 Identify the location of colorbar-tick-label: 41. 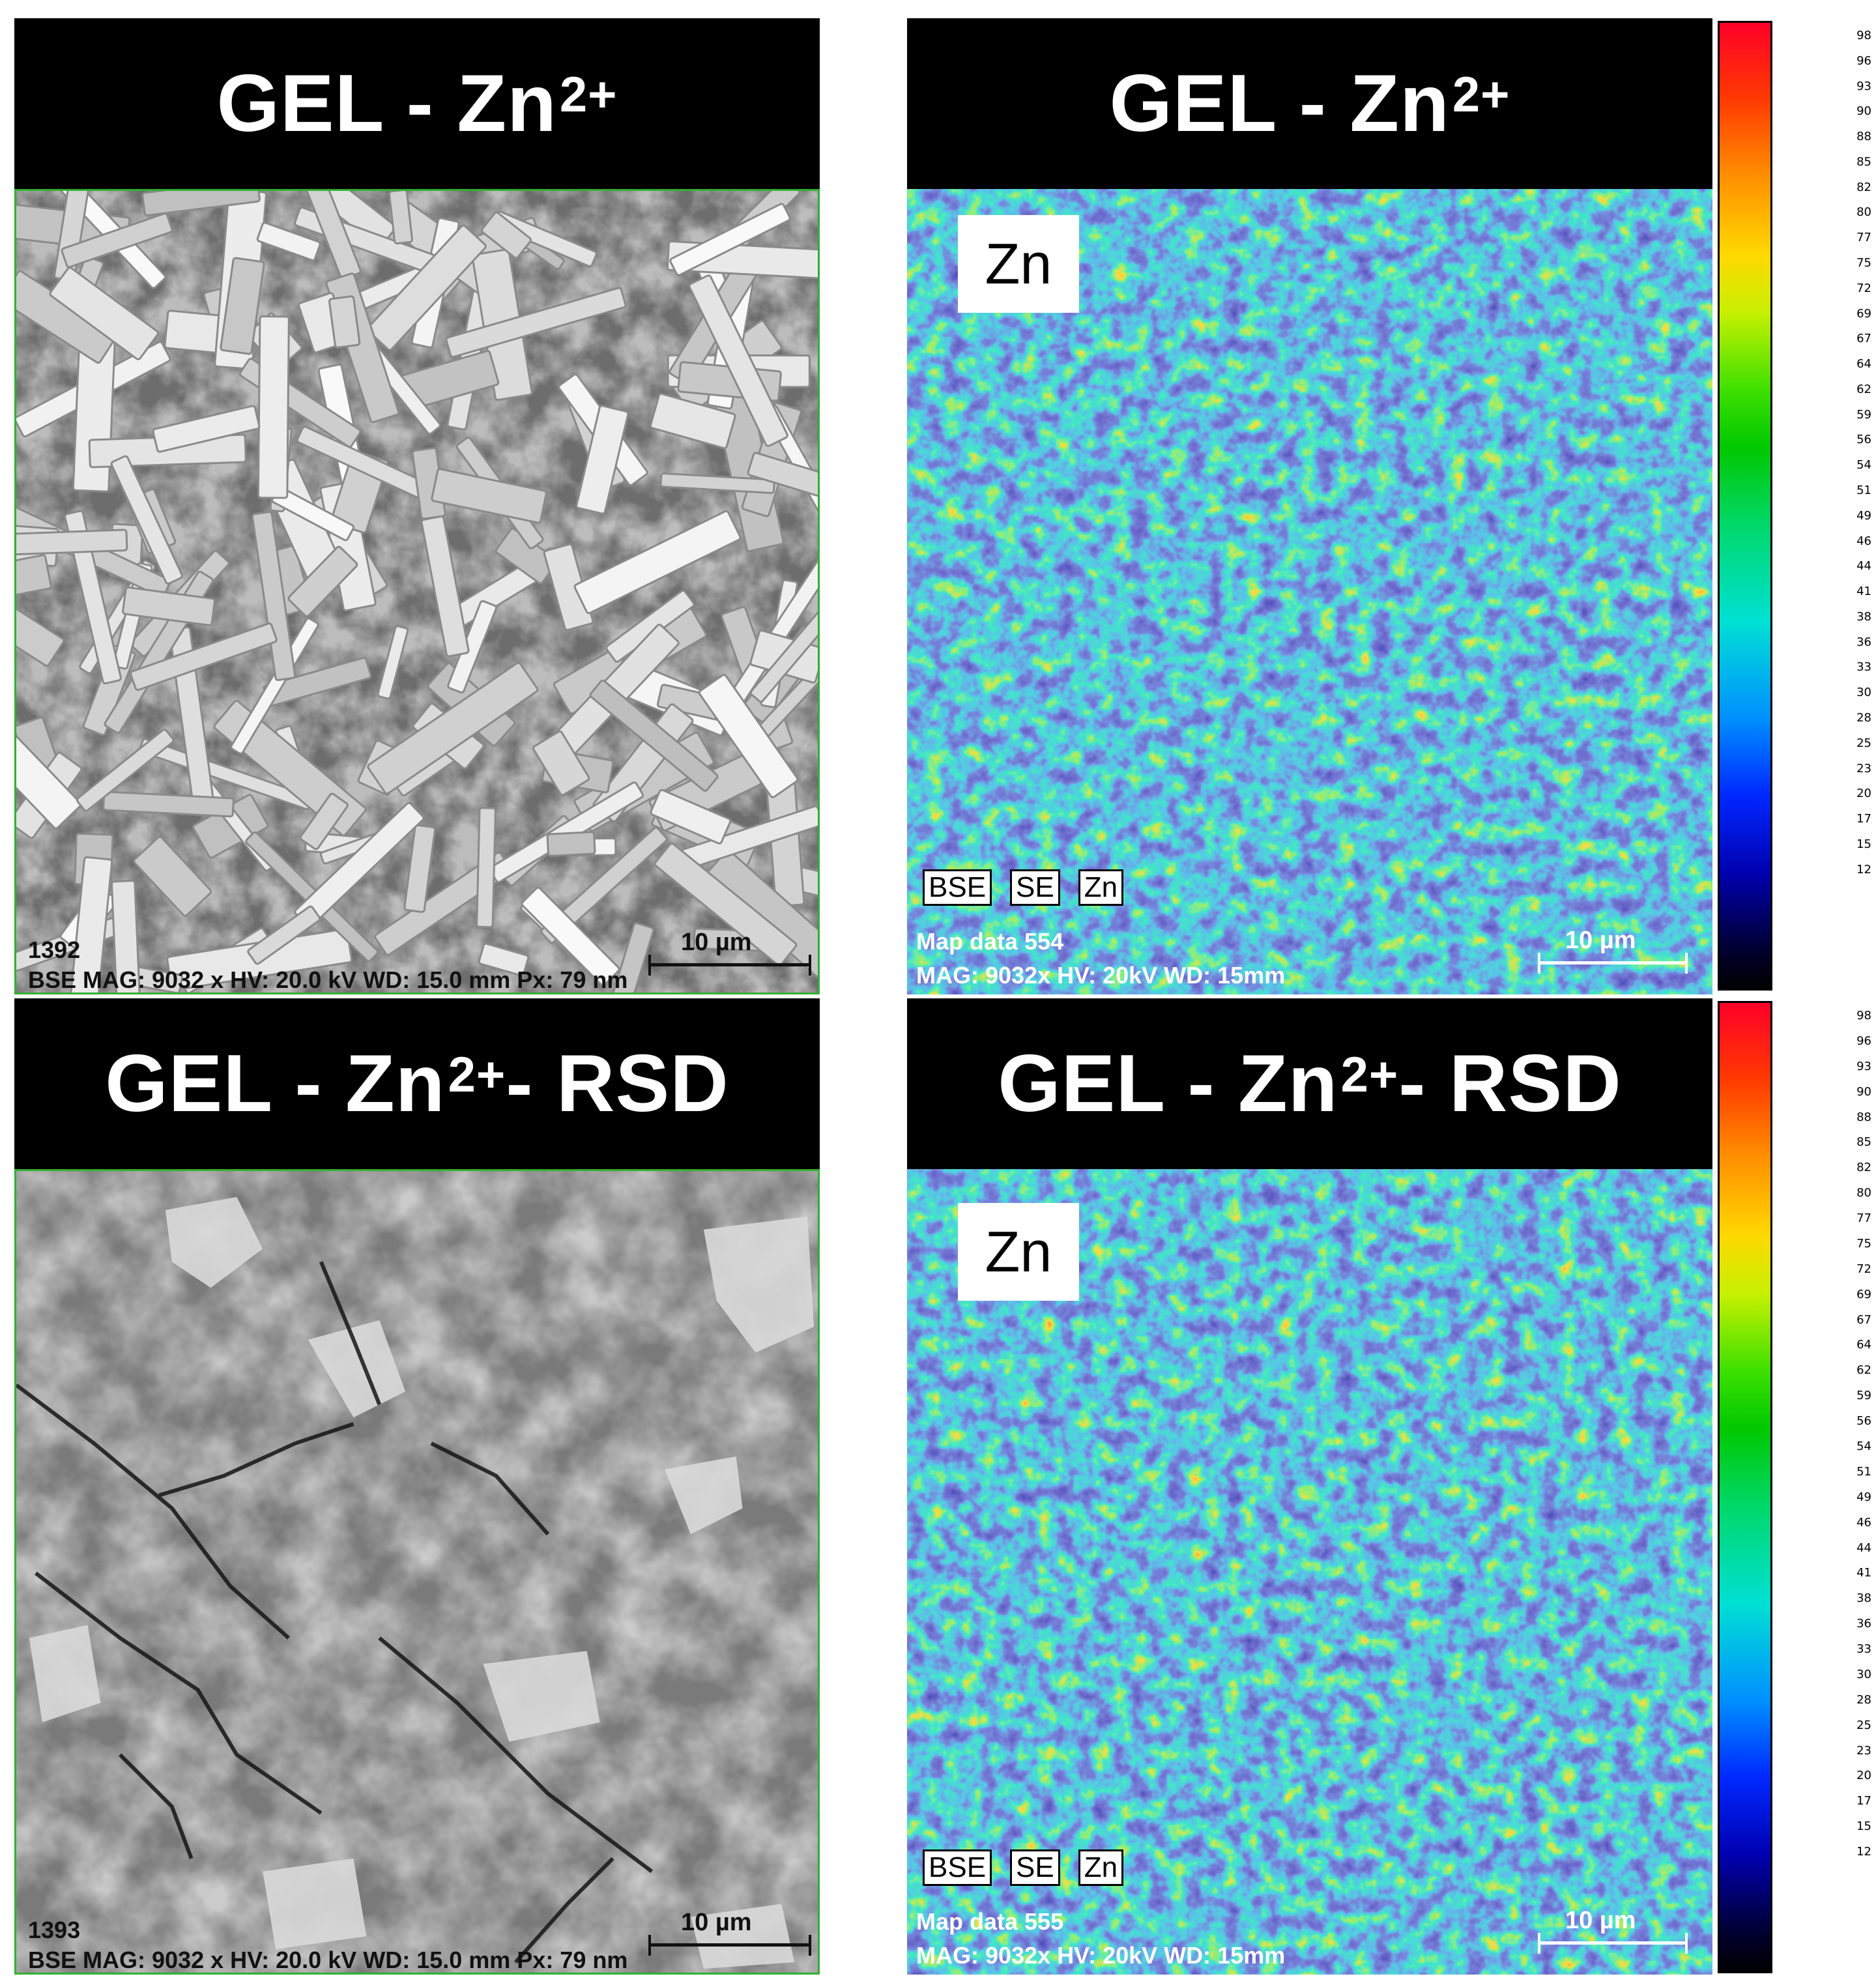
(1864, 1573).